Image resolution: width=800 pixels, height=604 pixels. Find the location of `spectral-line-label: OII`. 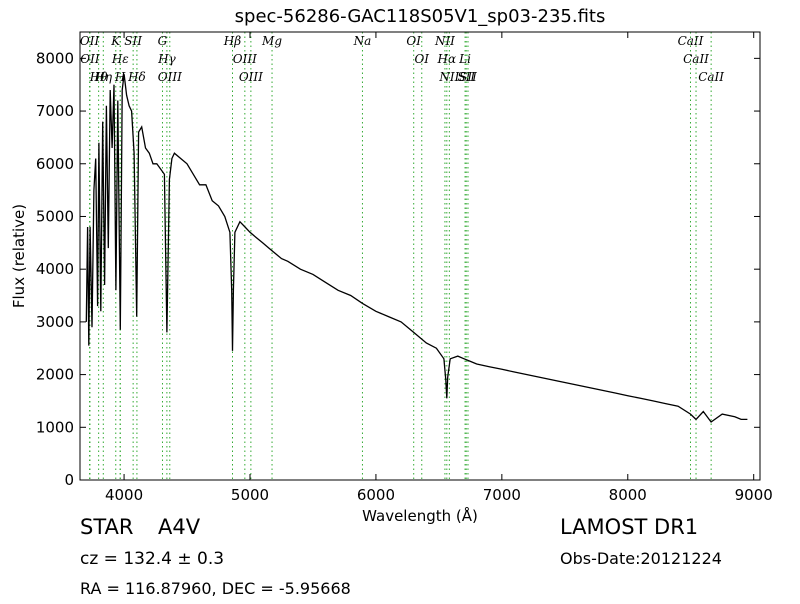

spectral-line-label: OII is located at coordinates (90, 59).